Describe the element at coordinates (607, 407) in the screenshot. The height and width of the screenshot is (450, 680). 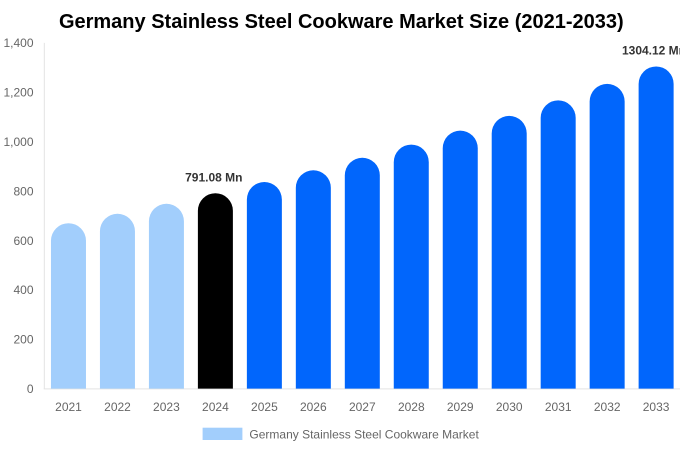
I see `svg-text: 2032` at that location.